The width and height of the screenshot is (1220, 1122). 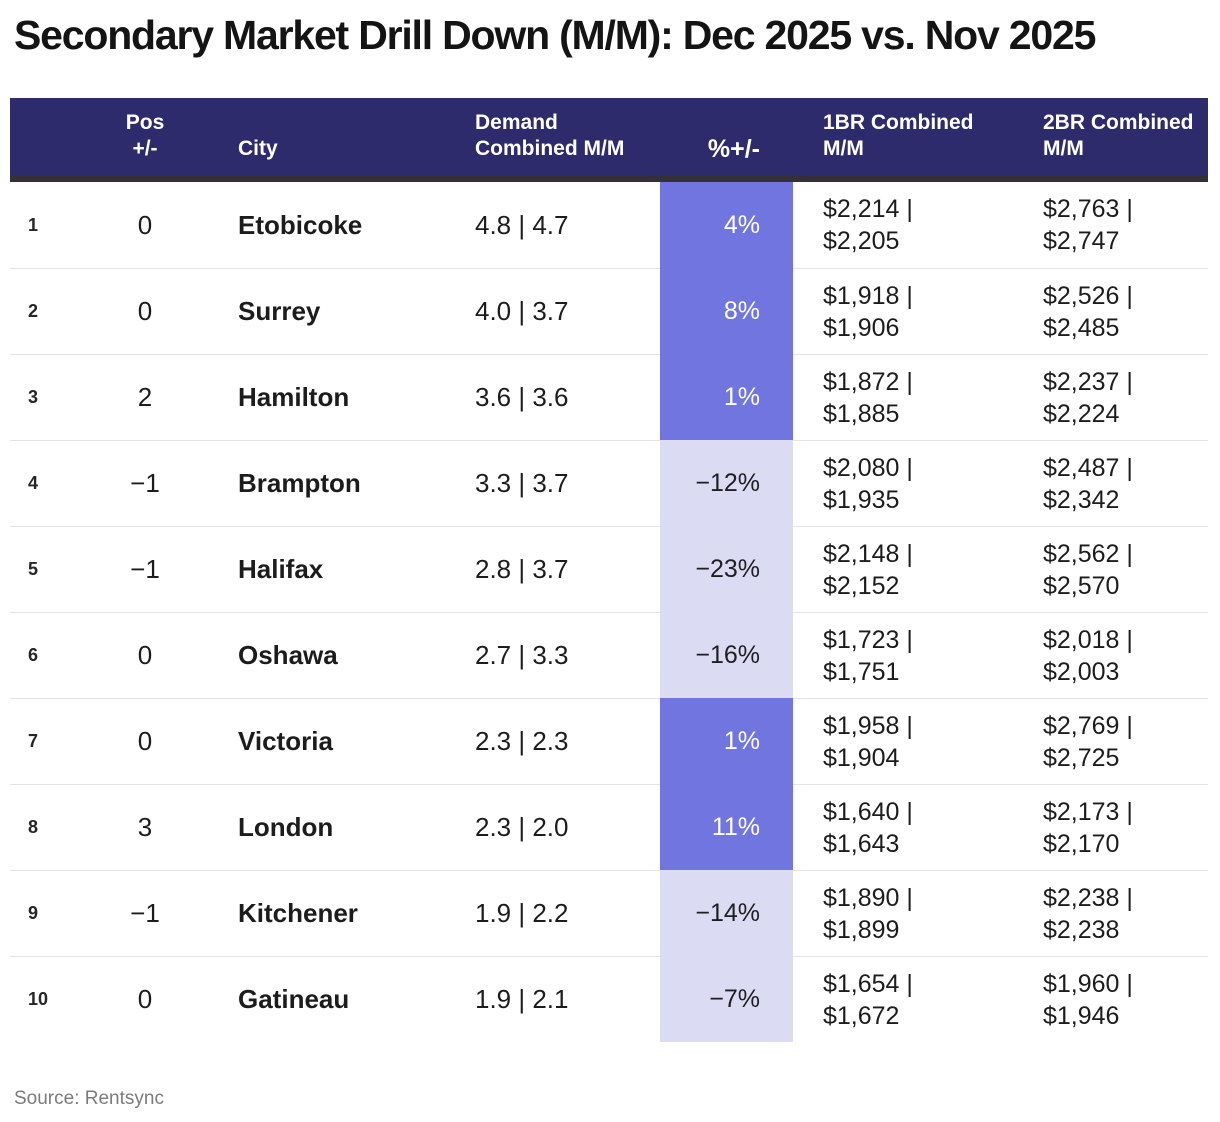 I want to click on header-city: City, so click(x=258, y=148).